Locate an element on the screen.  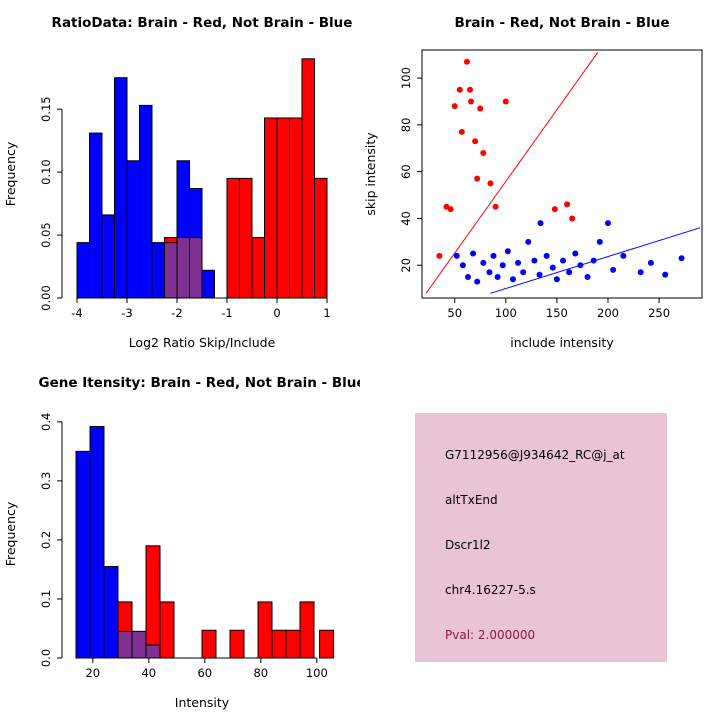
point-series-brain-red is located at coordinates (506, 158).